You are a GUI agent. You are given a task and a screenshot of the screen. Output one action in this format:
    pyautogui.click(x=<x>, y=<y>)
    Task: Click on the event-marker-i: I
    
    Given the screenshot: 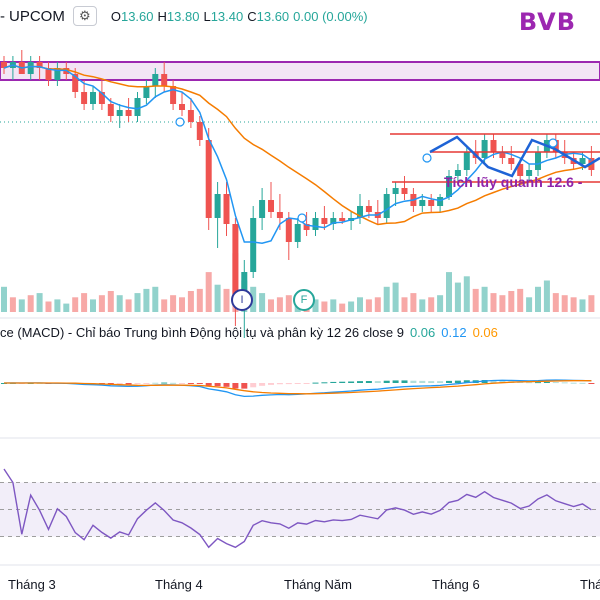 What is the action you would take?
    pyautogui.click(x=242, y=300)
    